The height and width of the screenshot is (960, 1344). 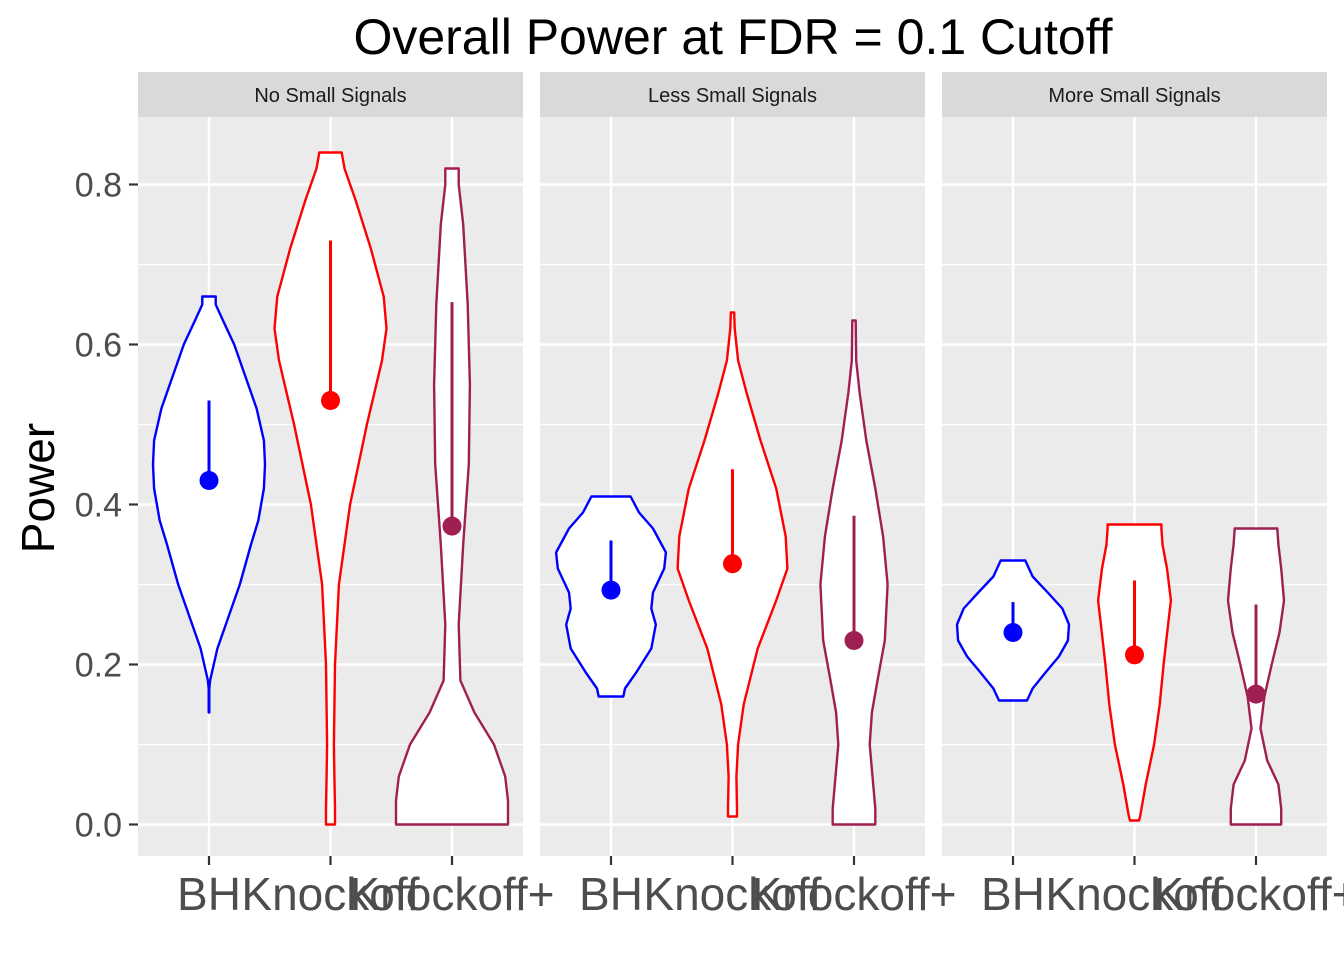 What do you see at coordinates (98, 506) in the screenshot?
I see `y-tick-label: 0.4` at bounding box center [98, 506].